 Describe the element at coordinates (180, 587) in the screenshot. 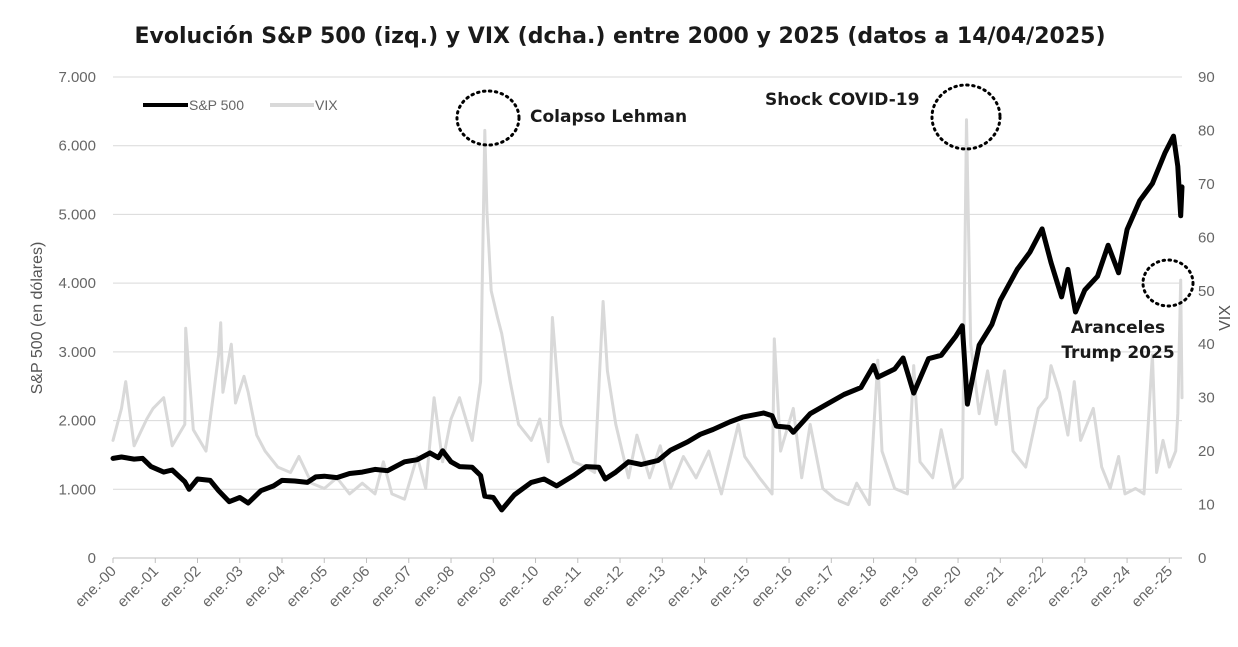

I see `x-tick-label: ene.-02` at that location.